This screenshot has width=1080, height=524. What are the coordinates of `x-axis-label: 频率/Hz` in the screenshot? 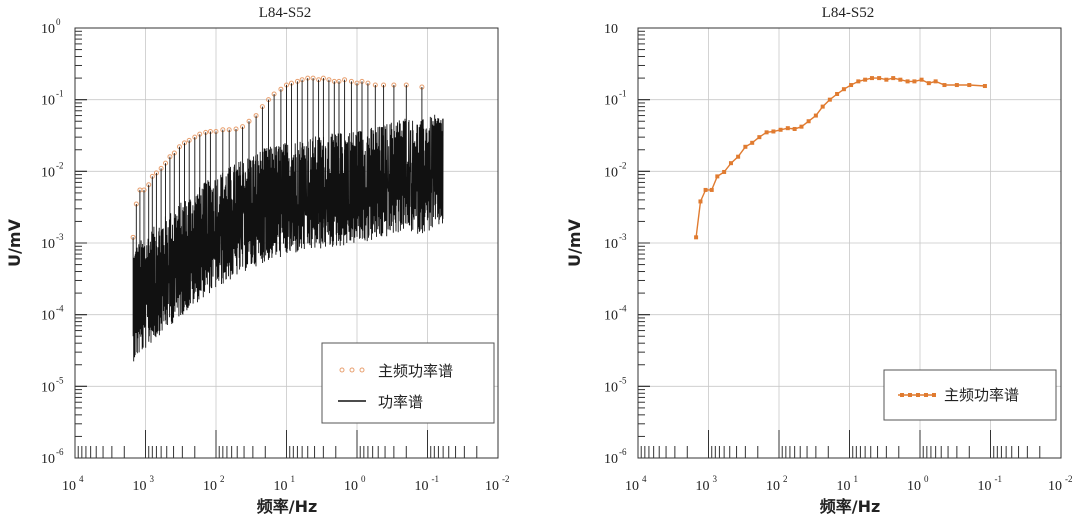 It's located at (850, 506).